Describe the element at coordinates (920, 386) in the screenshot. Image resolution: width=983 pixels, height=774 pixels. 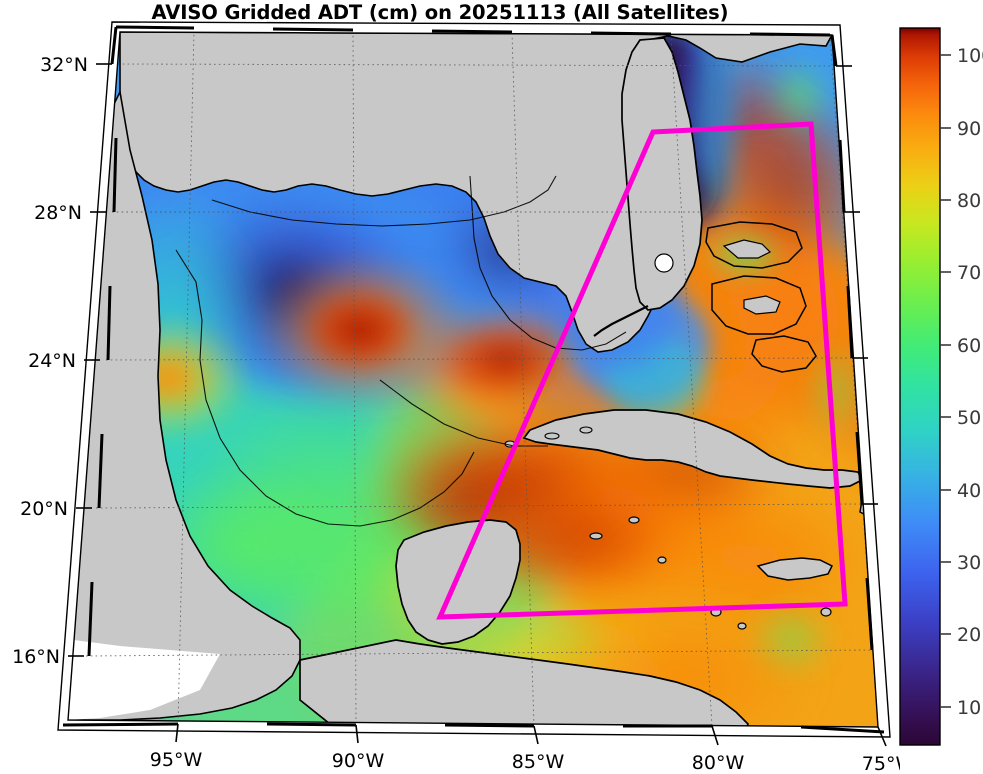
I see `colorbar-gradient` at that location.